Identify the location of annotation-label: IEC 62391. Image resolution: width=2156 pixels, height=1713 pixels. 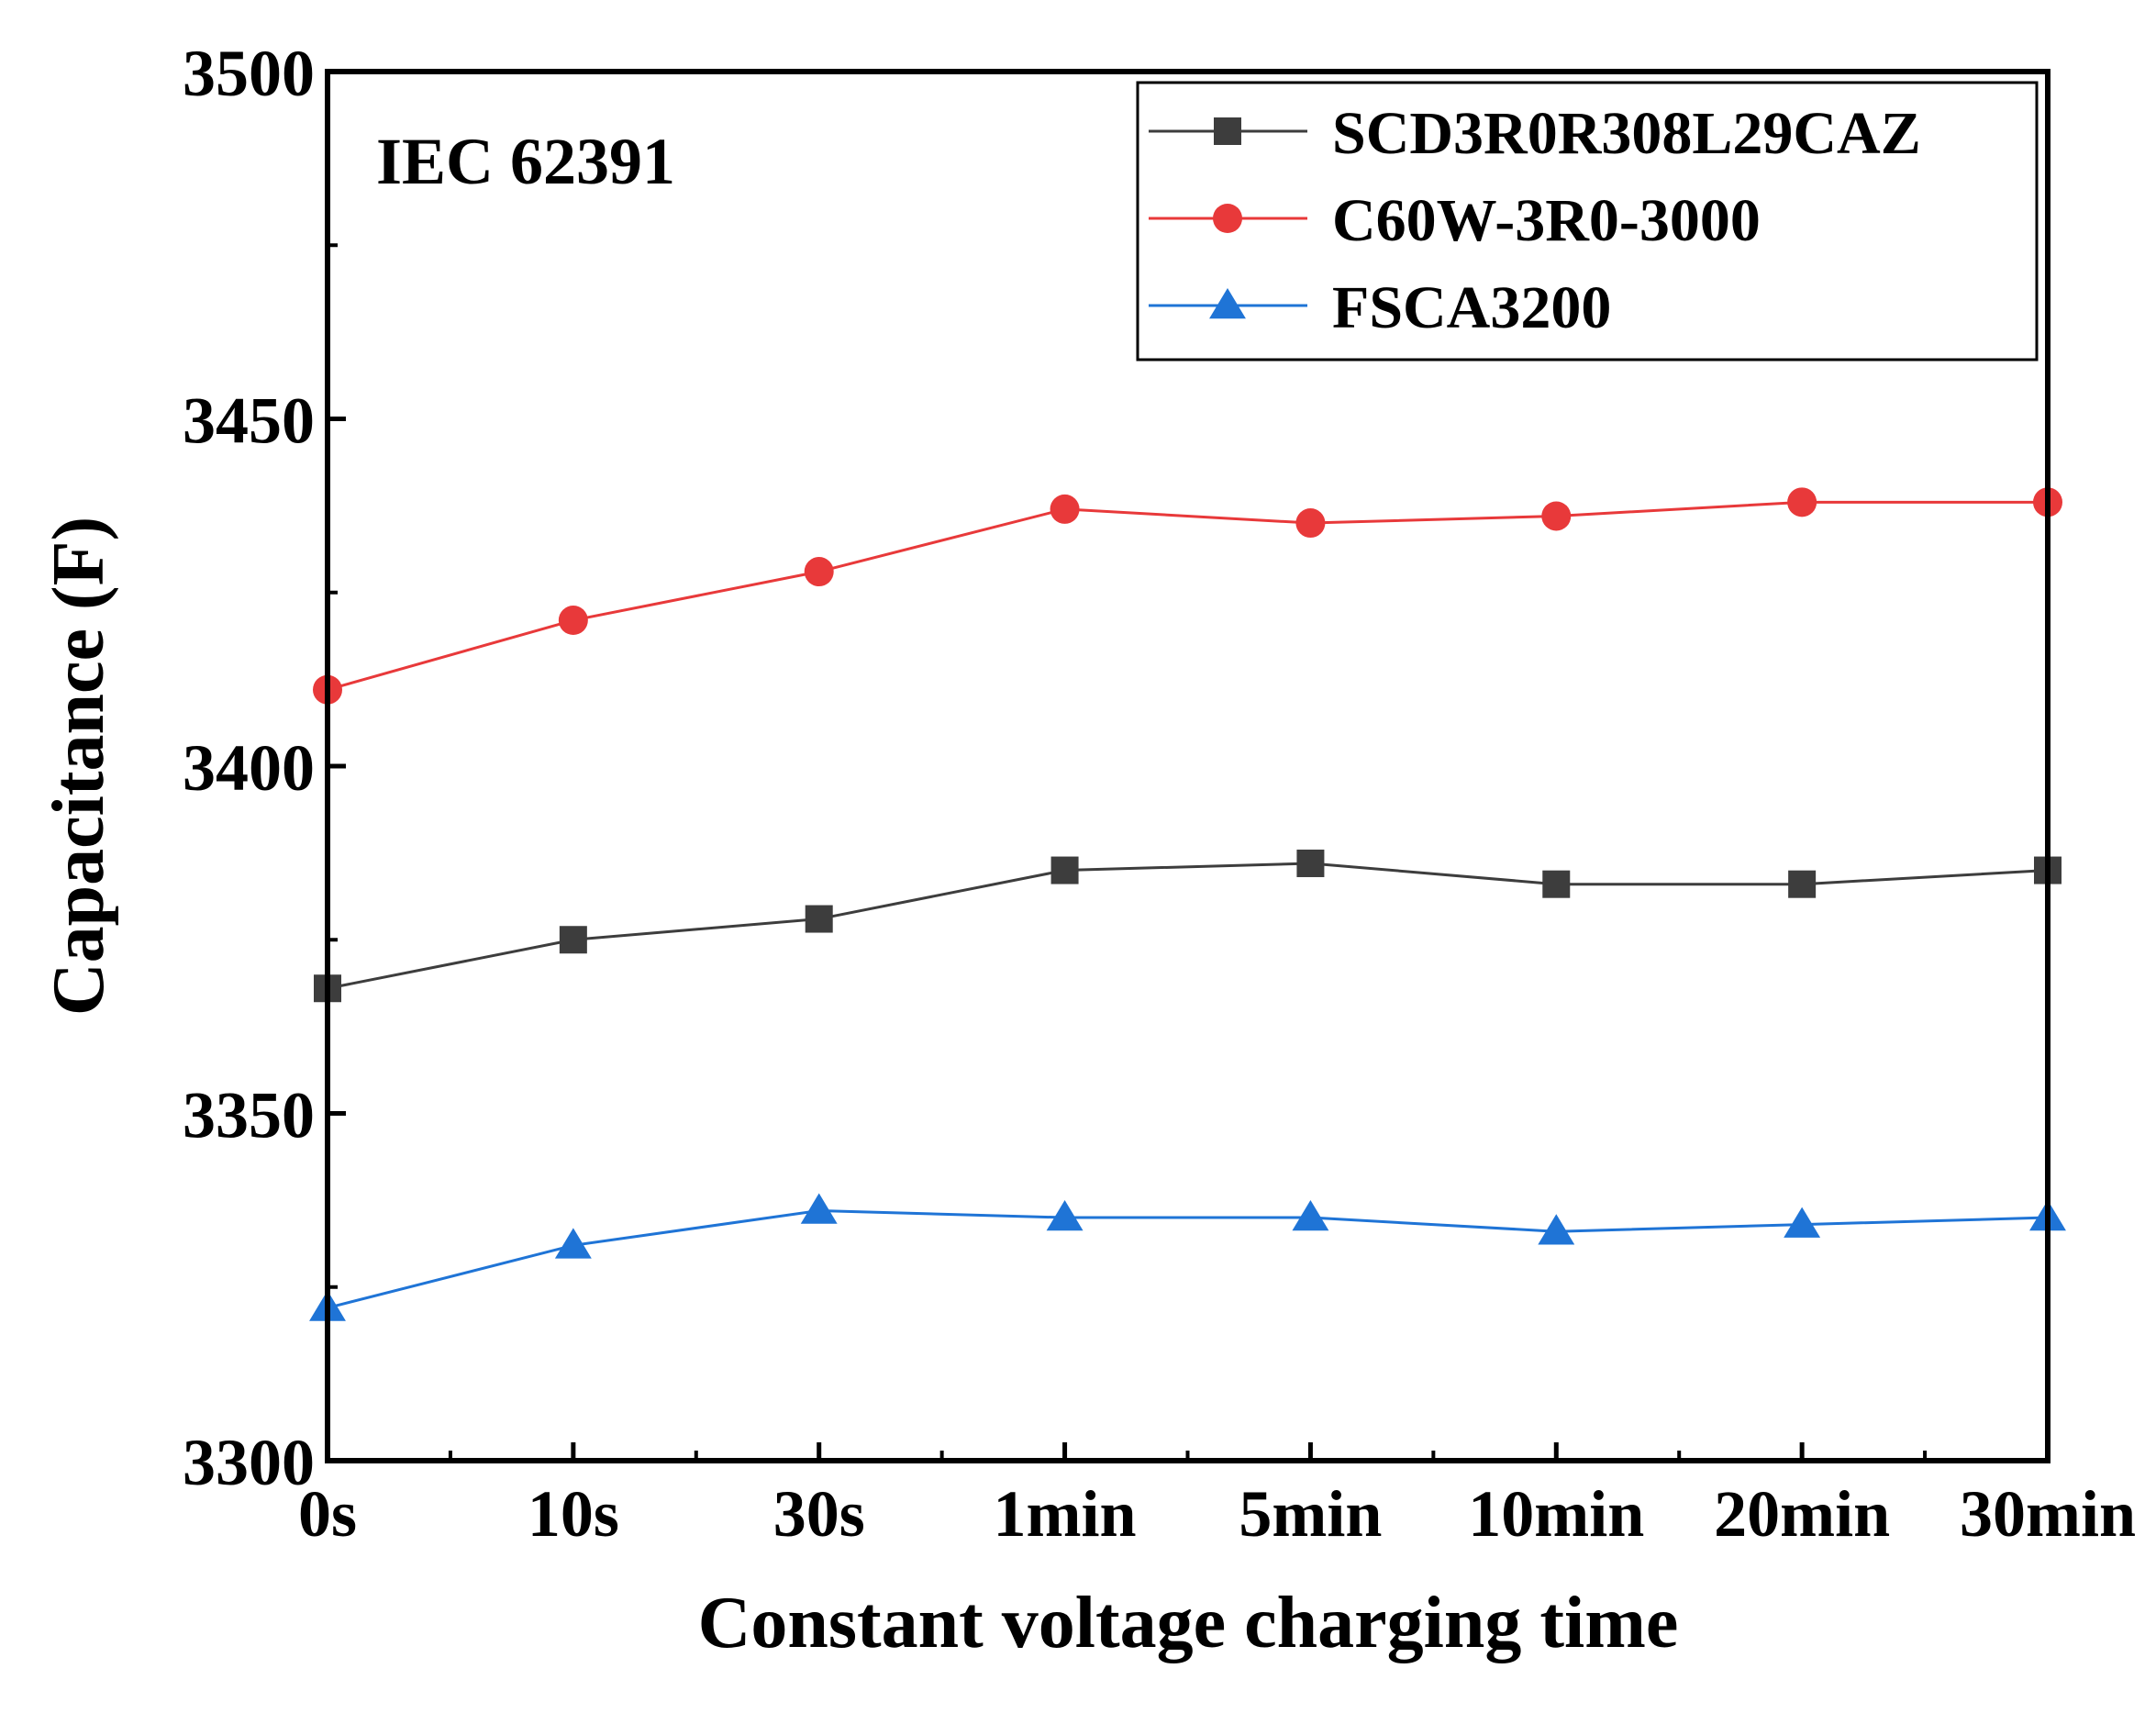
(526, 161).